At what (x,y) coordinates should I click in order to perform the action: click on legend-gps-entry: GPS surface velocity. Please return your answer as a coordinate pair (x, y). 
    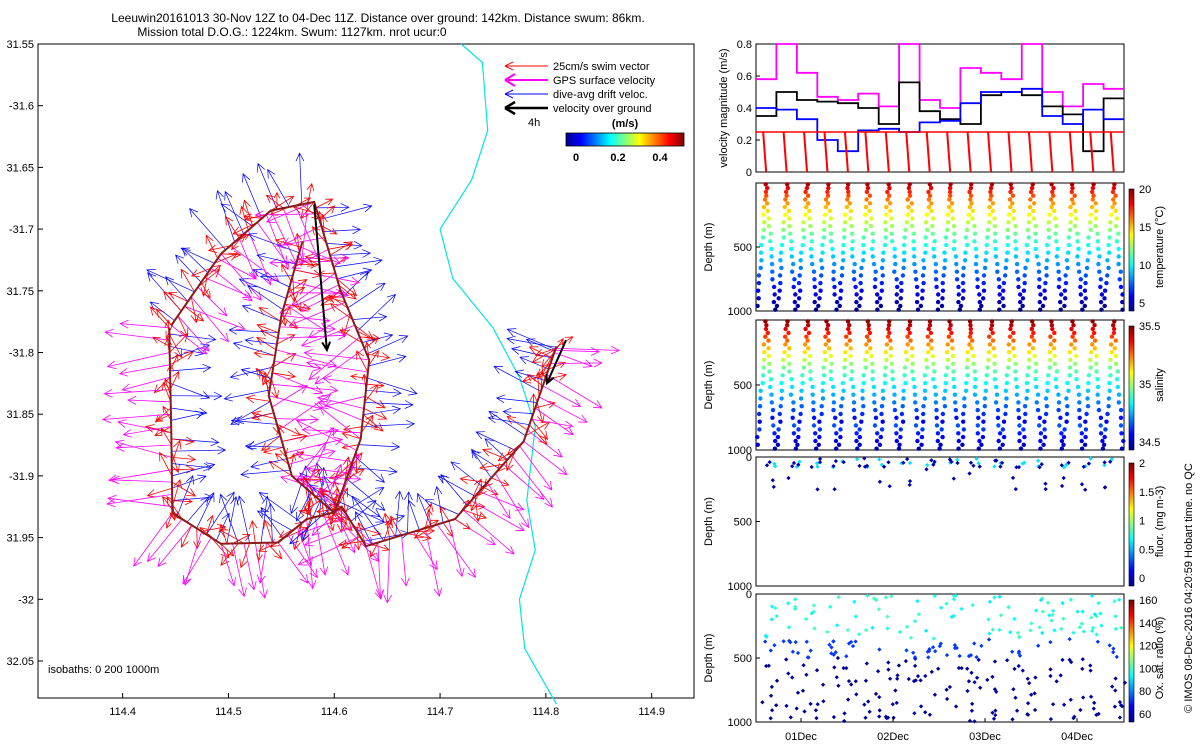
    Looking at the image, I should click on (580, 80).